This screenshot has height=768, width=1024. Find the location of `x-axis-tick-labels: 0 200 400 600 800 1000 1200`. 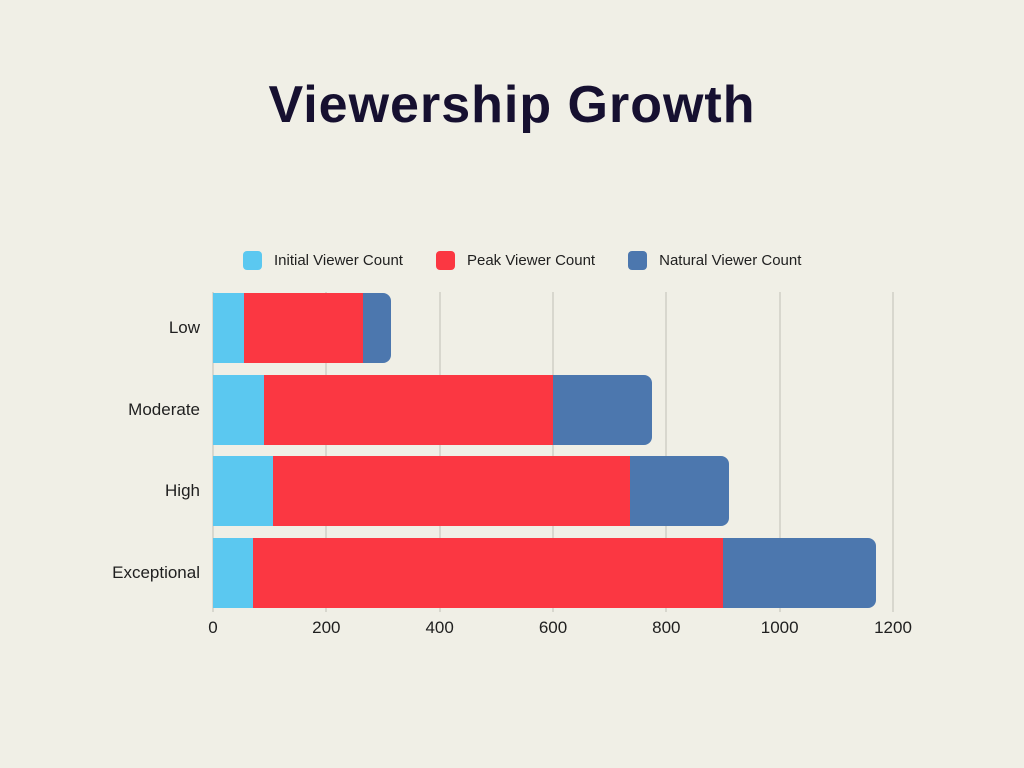

x-axis-tick-labels: 0 200 400 600 800 1000 1200 is located at coordinates (560, 630).